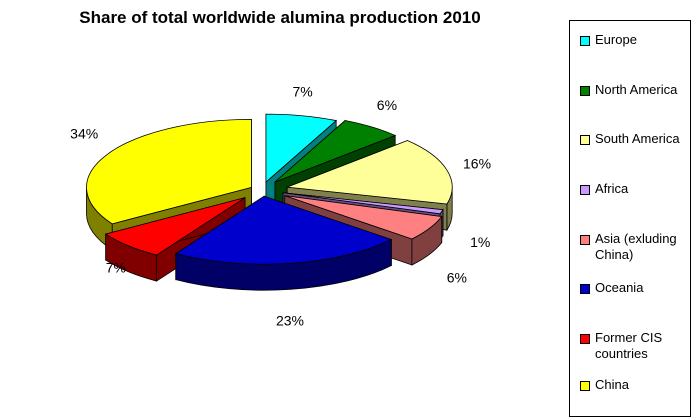 This screenshot has height=418, width=700. I want to click on slice-top-oceania, so click(283, 230).